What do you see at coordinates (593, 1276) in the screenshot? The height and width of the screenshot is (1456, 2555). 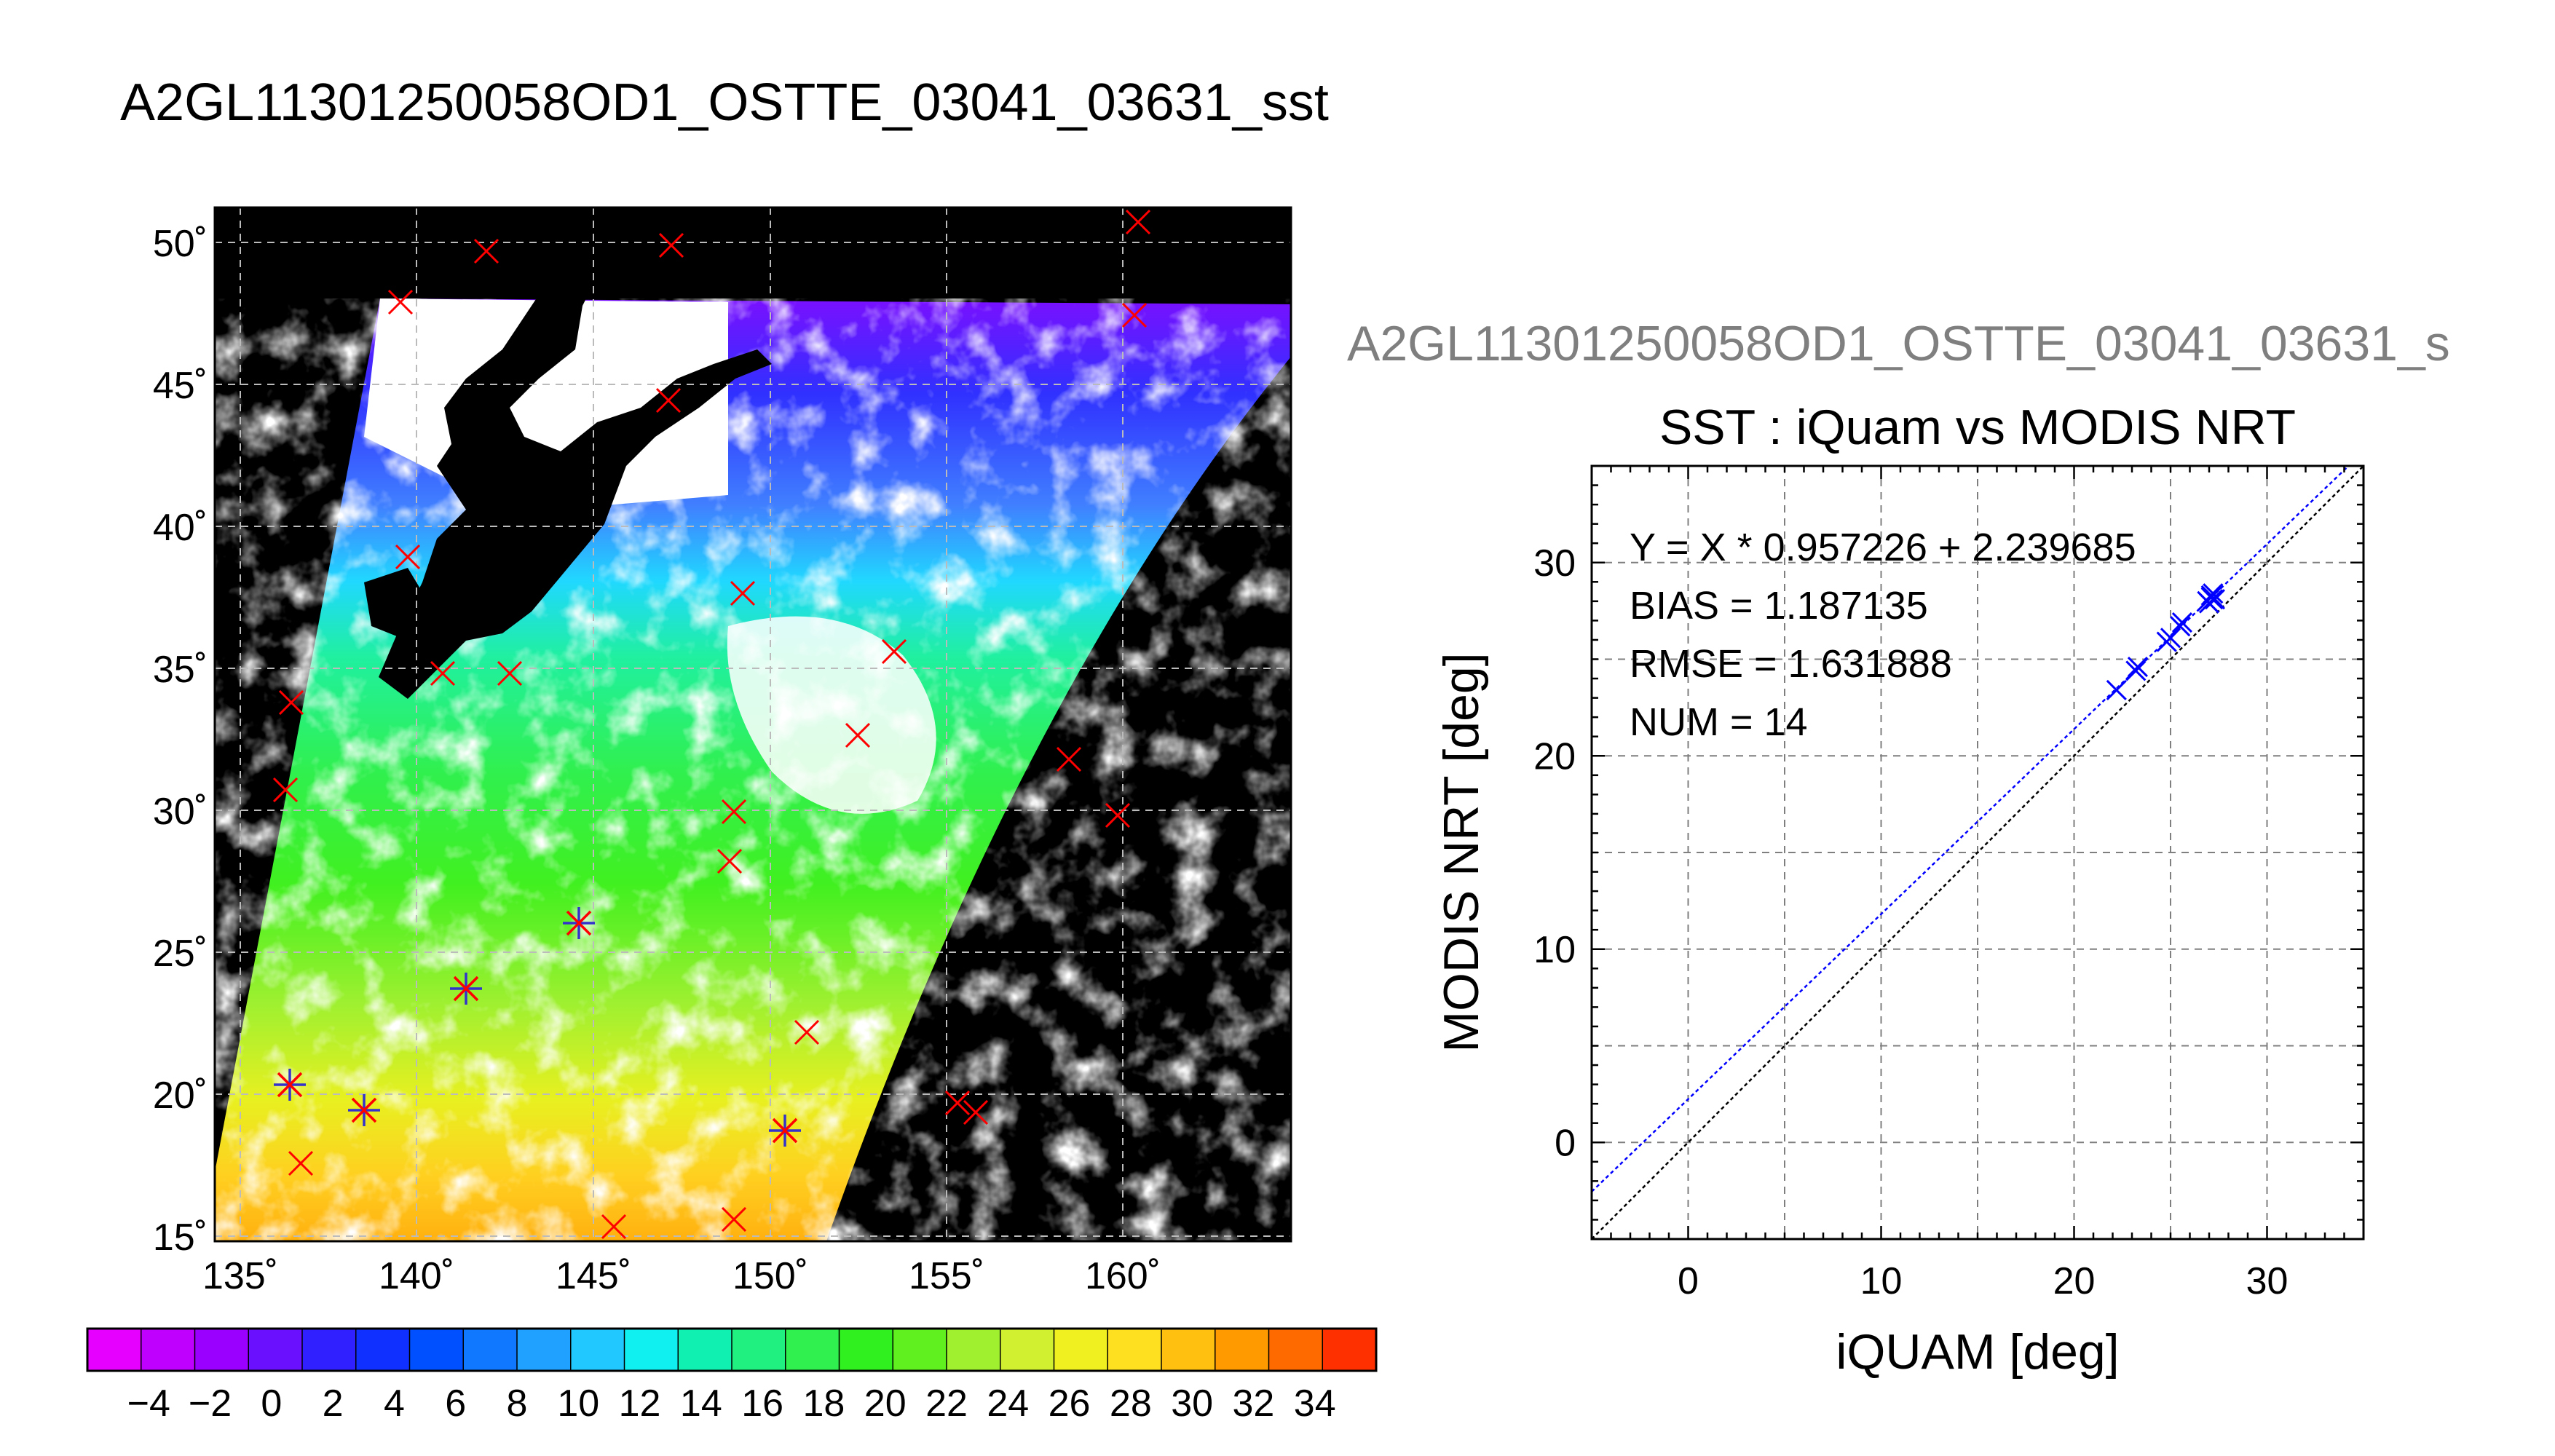 I see `lon-label-145: 145˚` at bounding box center [593, 1276].